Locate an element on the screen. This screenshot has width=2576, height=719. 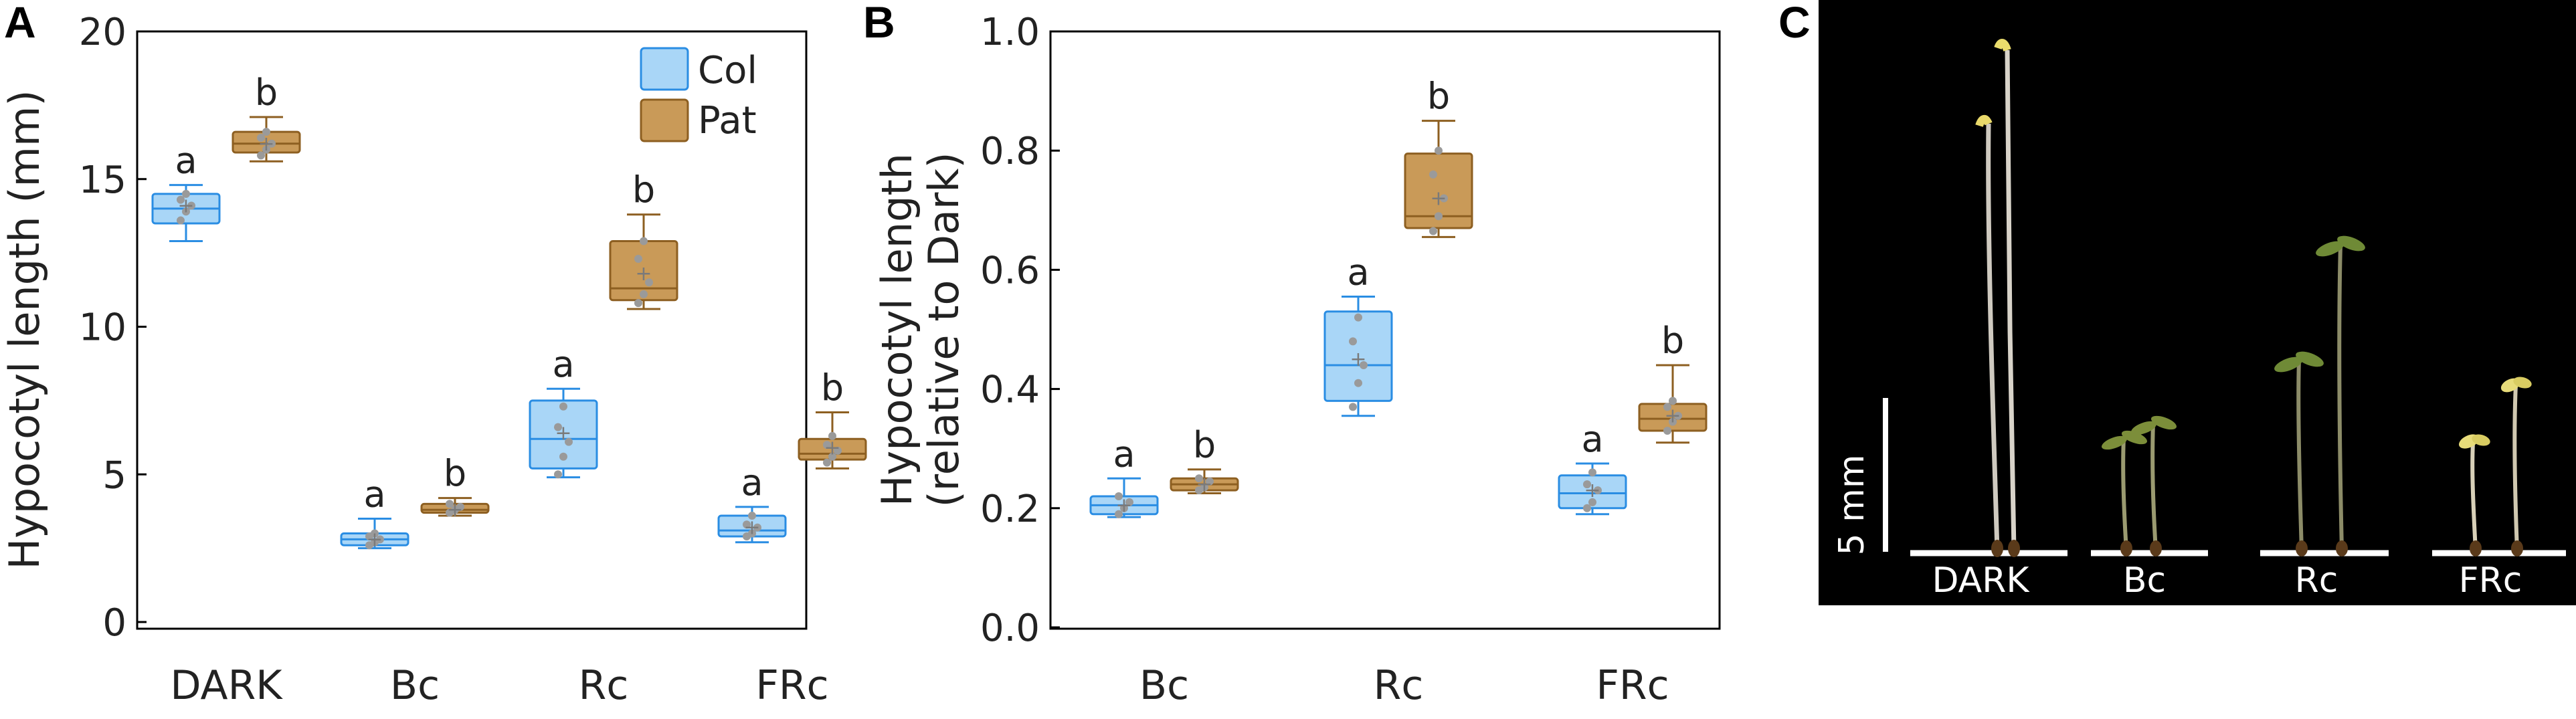
legend-swatch-col is located at coordinates (664, 69).